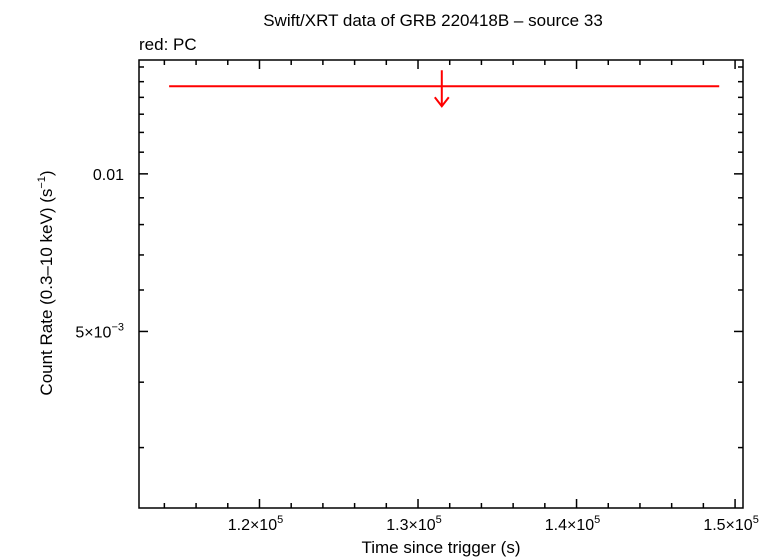 This screenshot has width=783, height=558. Describe the element at coordinates (442, 102) in the screenshot. I see `upper-limit-arrow-head` at that location.